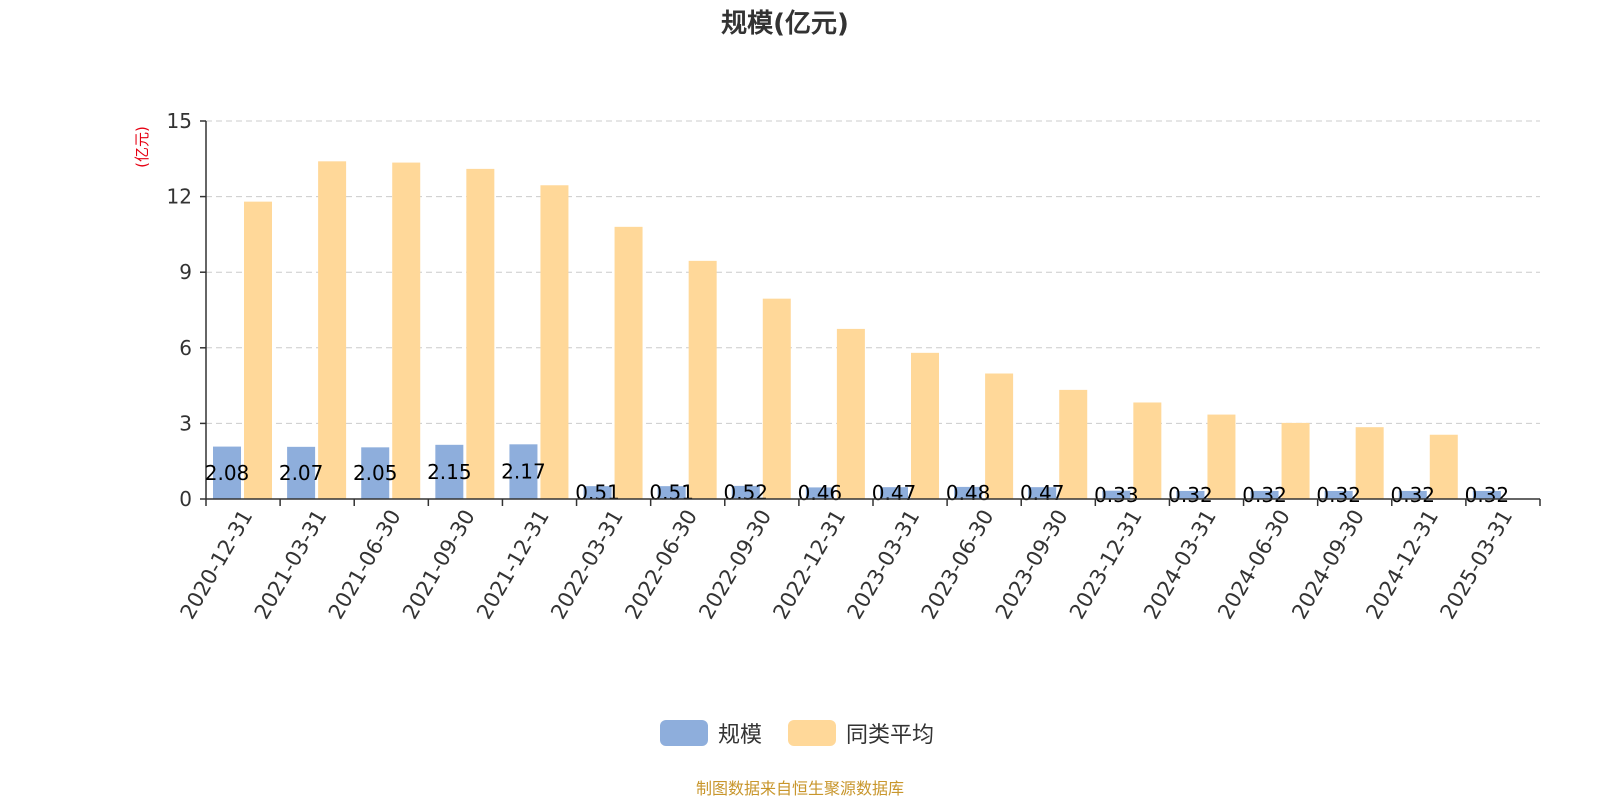  I want to click on x-tick-label: 2023-09-30, so click(1032, 565).